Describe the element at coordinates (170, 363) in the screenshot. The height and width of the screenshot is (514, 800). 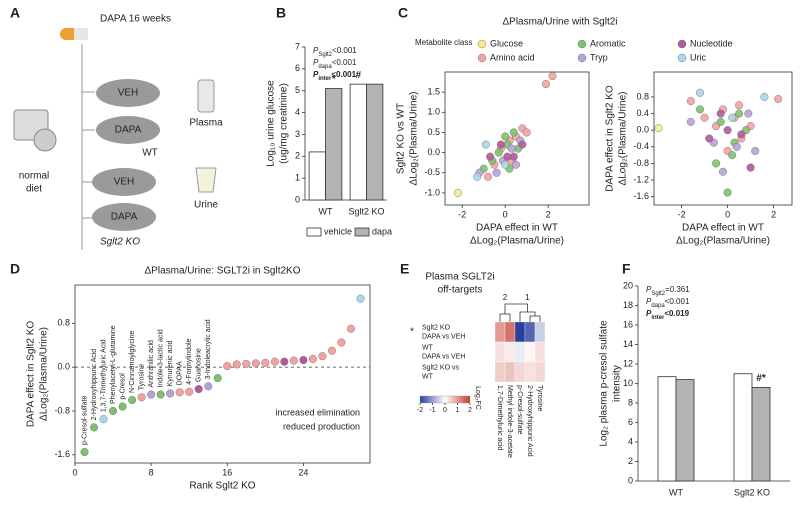
I see `point-label: Kynurenic acid` at that location.